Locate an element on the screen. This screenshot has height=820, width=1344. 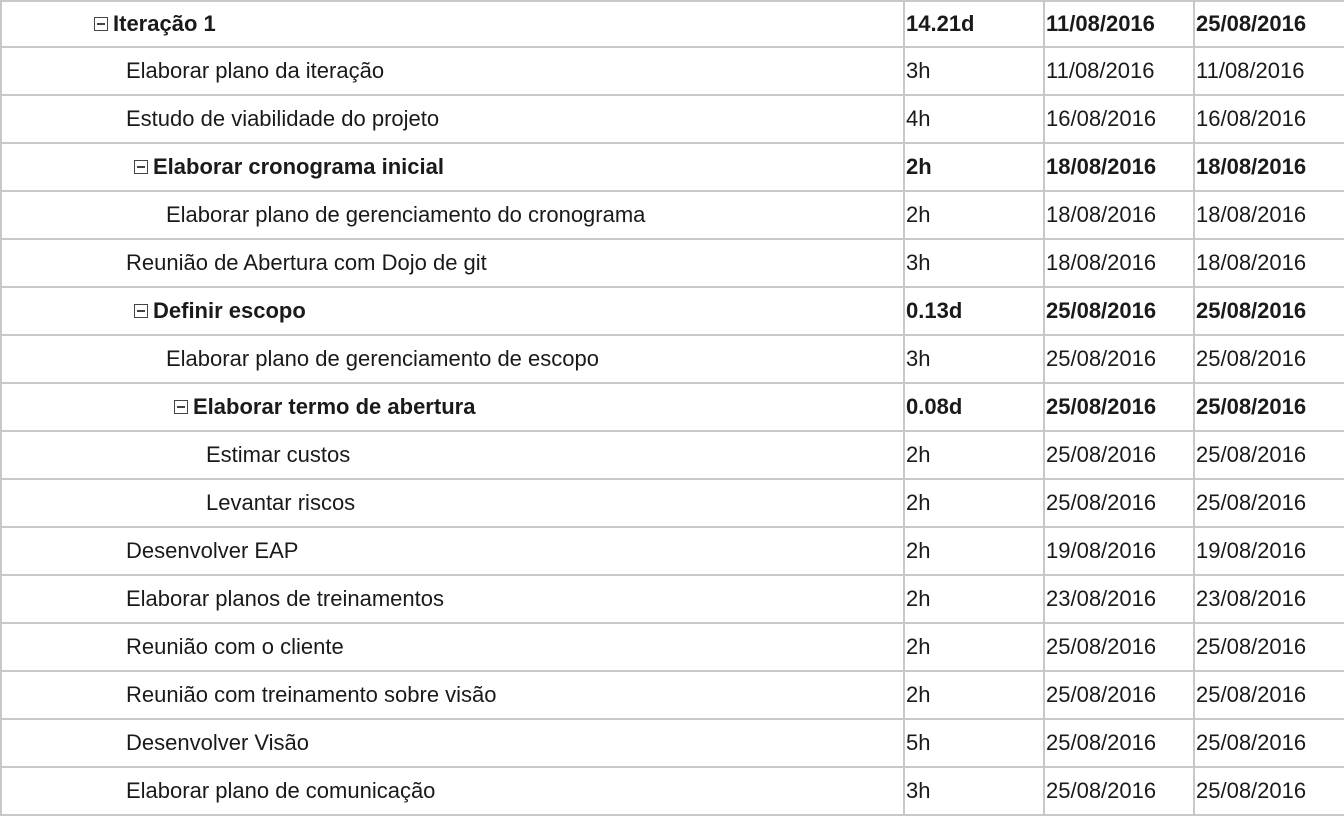
task-name-label: Elaborar plano de comunicação is located at coordinates (281, 790).